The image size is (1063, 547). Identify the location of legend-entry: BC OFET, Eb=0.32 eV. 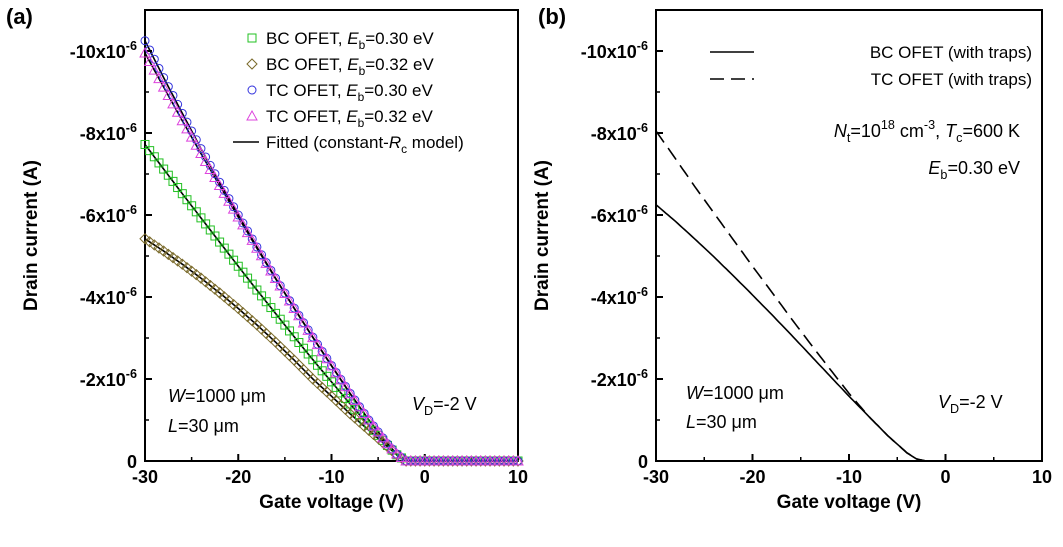
(350, 66).